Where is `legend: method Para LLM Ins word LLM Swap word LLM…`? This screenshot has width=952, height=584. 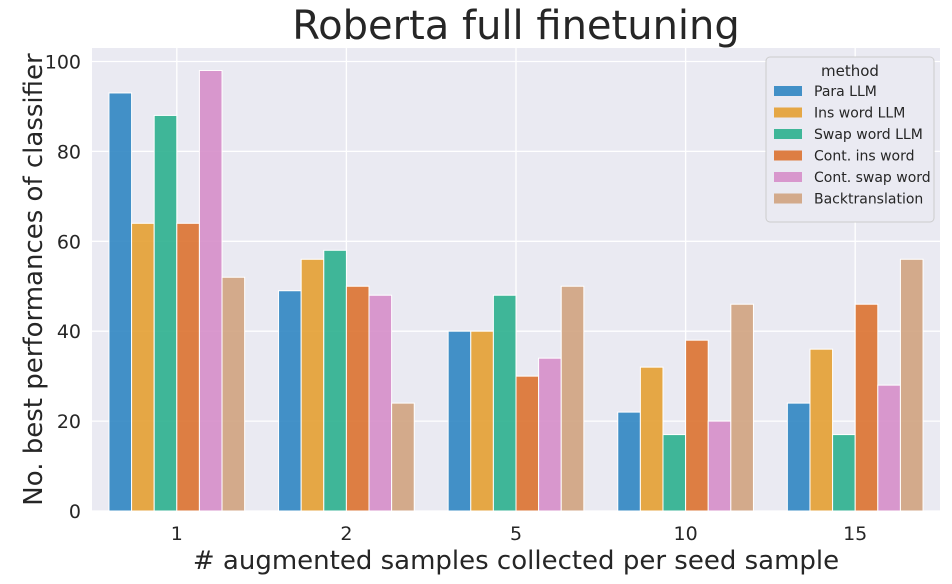 legend: method Para LLM Ins word LLM Swap word LLM… is located at coordinates (850, 139).